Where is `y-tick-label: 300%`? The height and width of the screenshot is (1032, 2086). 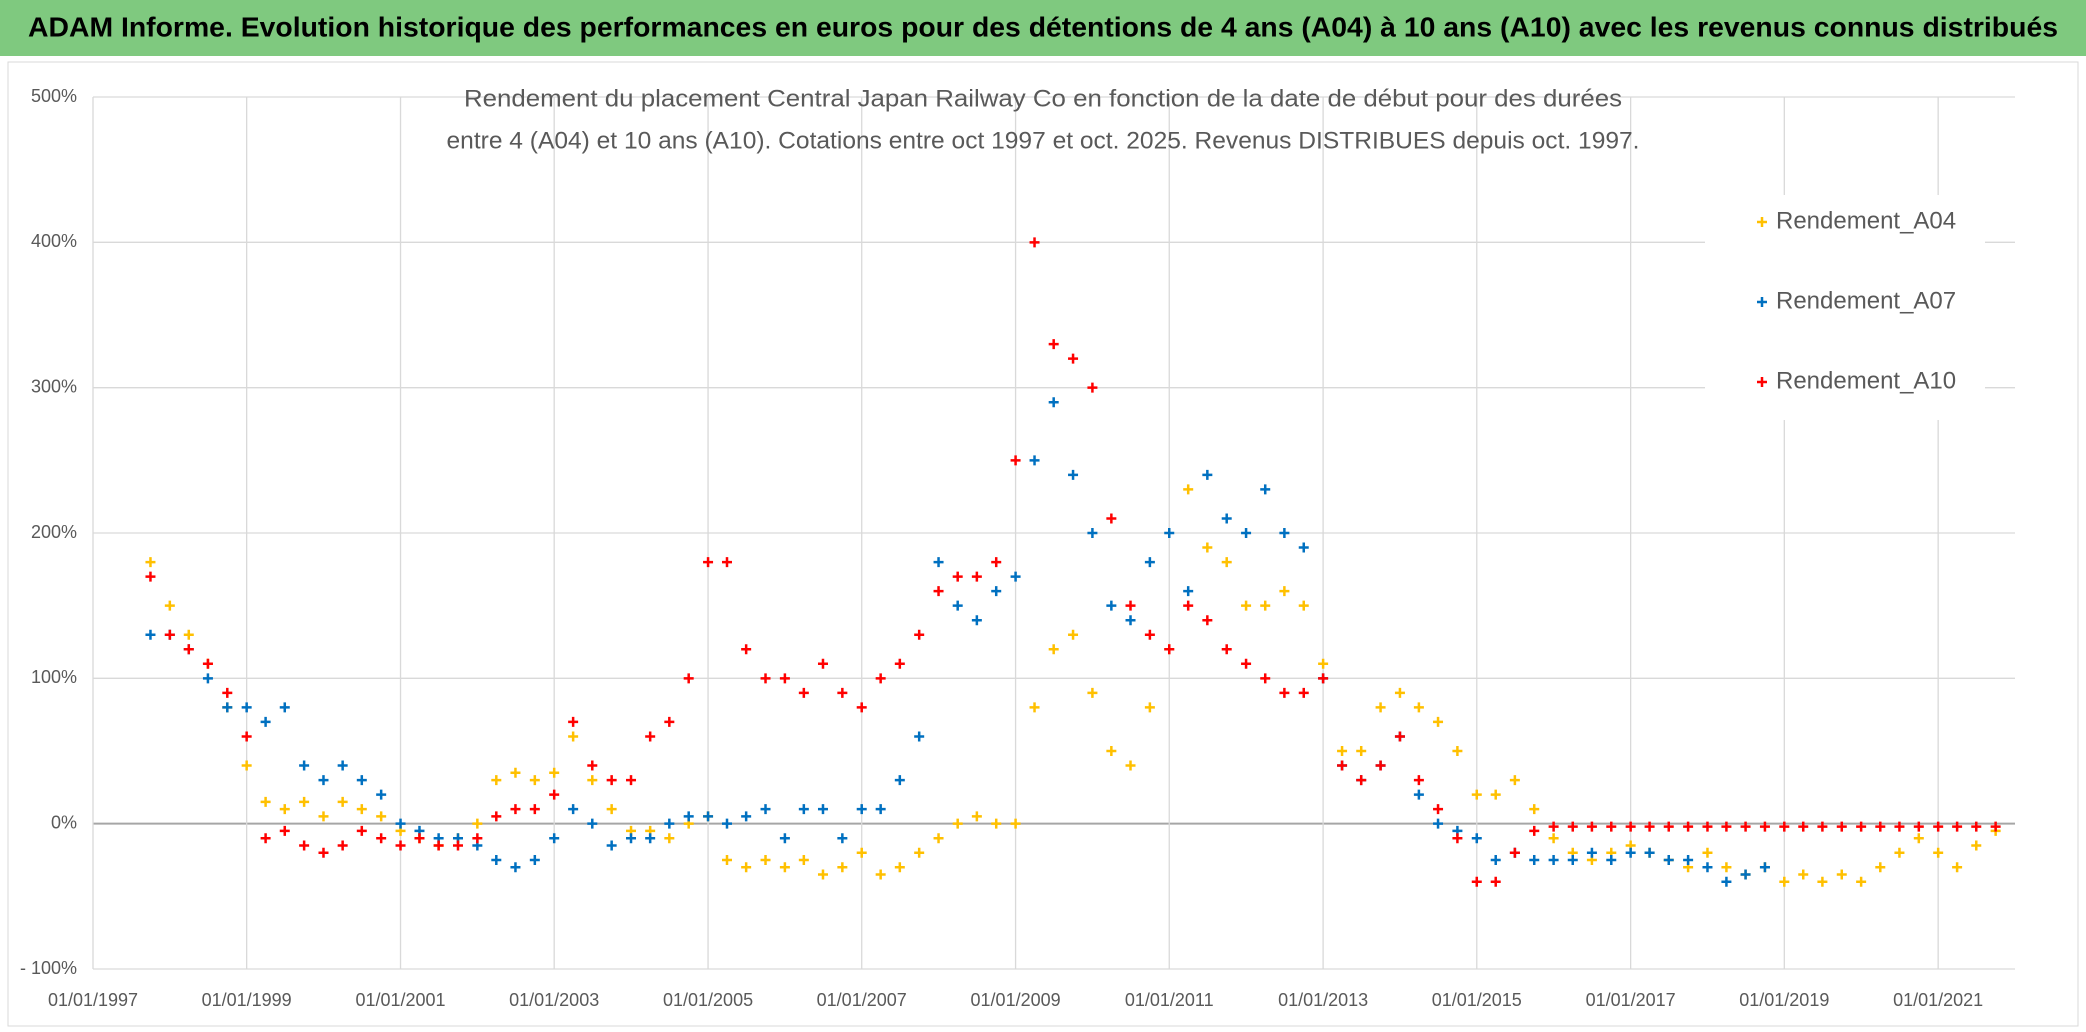
y-tick-label: 300% is located at coordinates (54, 386).